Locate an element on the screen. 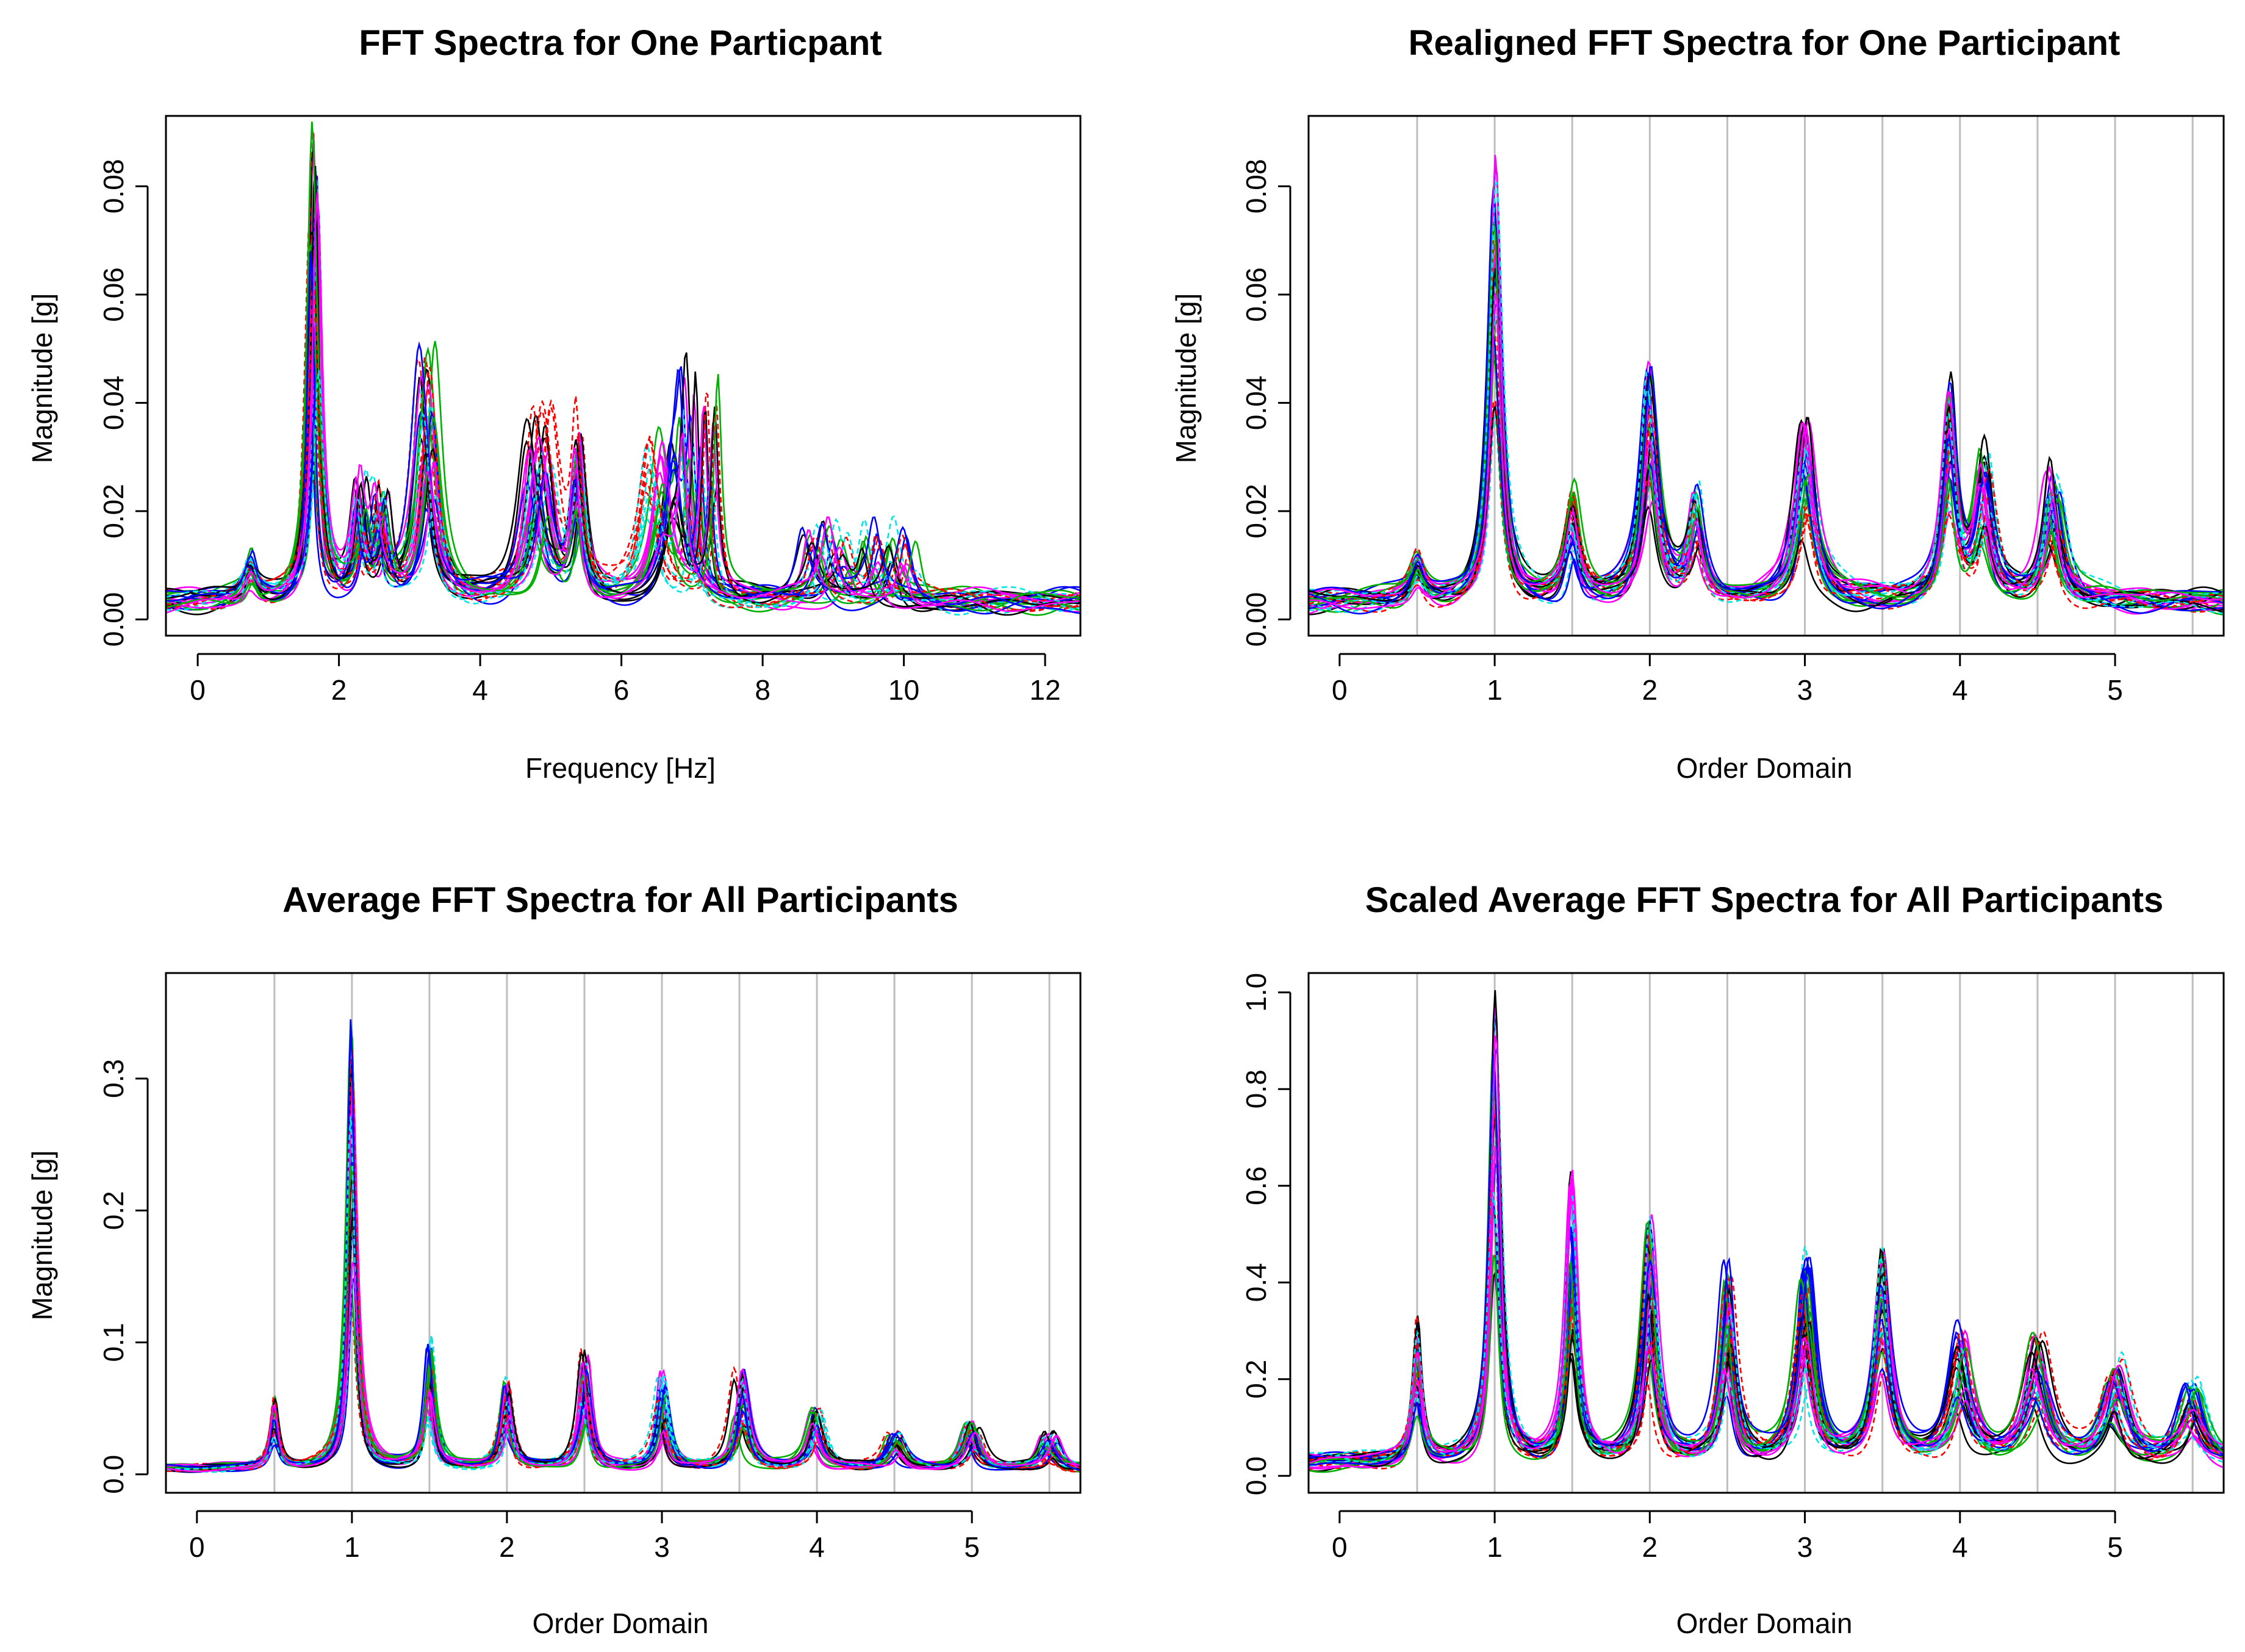 The image size is (2245, 1652). axes-layer: 0 1 2 3 4 5 0.0 0.1 0.2 0.3 is located at coordinates (539, 1311).